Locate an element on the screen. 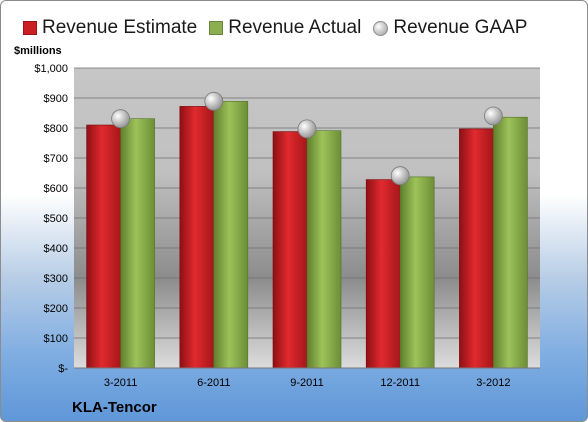 Image resolution: width=588 pixels, height=422 pixels. x-tick-label: 6-2011 is located at coordinates (213, 383).